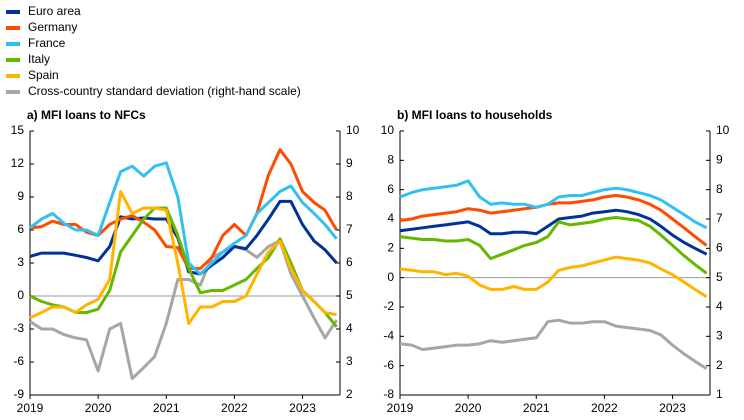 The width and height of the screenshot is (744, 420). What do you see at coordinates (719, 394) in the screenshot?
I see `y2-tick-label: 1` at bounding box center [719, 394].